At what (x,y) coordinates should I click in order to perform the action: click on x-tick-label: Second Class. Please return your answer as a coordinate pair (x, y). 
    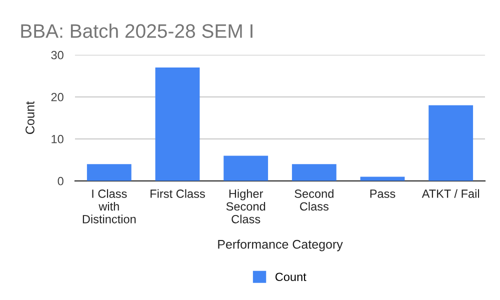
    Looking at the image, I should click on (314, 200).